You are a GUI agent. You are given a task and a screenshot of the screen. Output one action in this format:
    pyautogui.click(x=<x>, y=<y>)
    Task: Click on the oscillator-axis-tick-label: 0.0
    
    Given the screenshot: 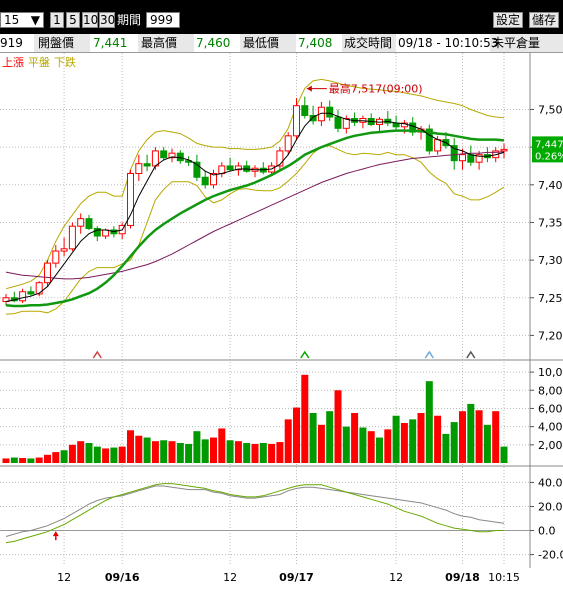 What is the action you would take?
    pyautogui.click(x=547, y=531)
    